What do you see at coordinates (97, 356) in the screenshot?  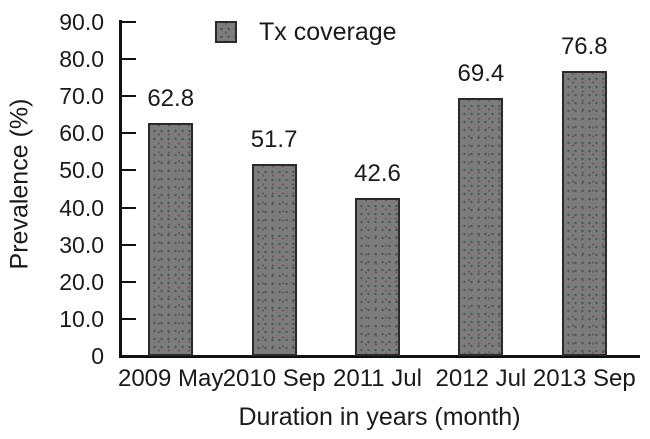 I see `y-axis-tick-label: 0` at bounding box center [97, 356].